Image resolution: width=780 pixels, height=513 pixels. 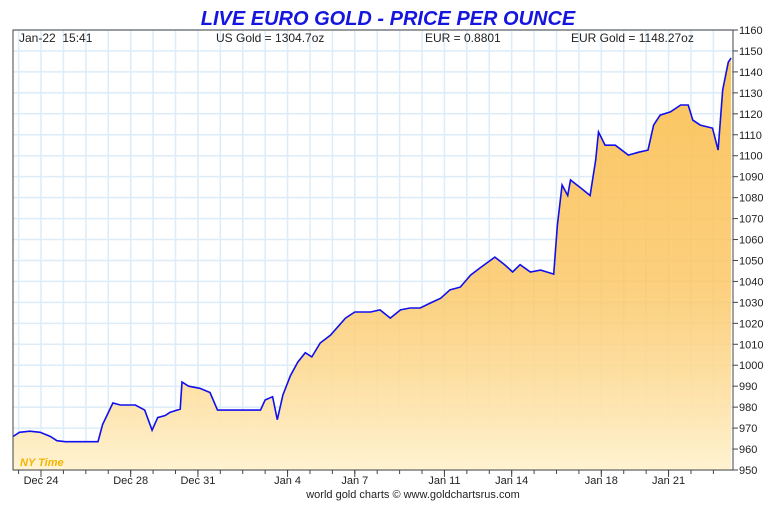 What do you see at coordinates (41, 481) in the screenshot?
I see `x-tick-label: Dec 24` at bounding box center [41, 481].